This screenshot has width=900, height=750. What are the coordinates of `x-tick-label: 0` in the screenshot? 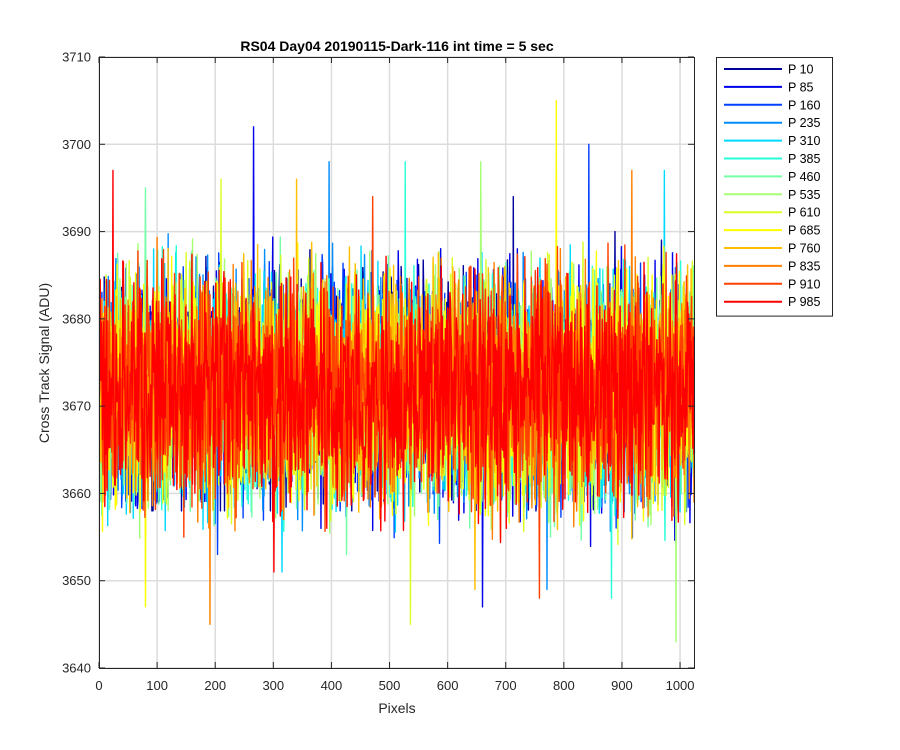 It's located at (98, 685).